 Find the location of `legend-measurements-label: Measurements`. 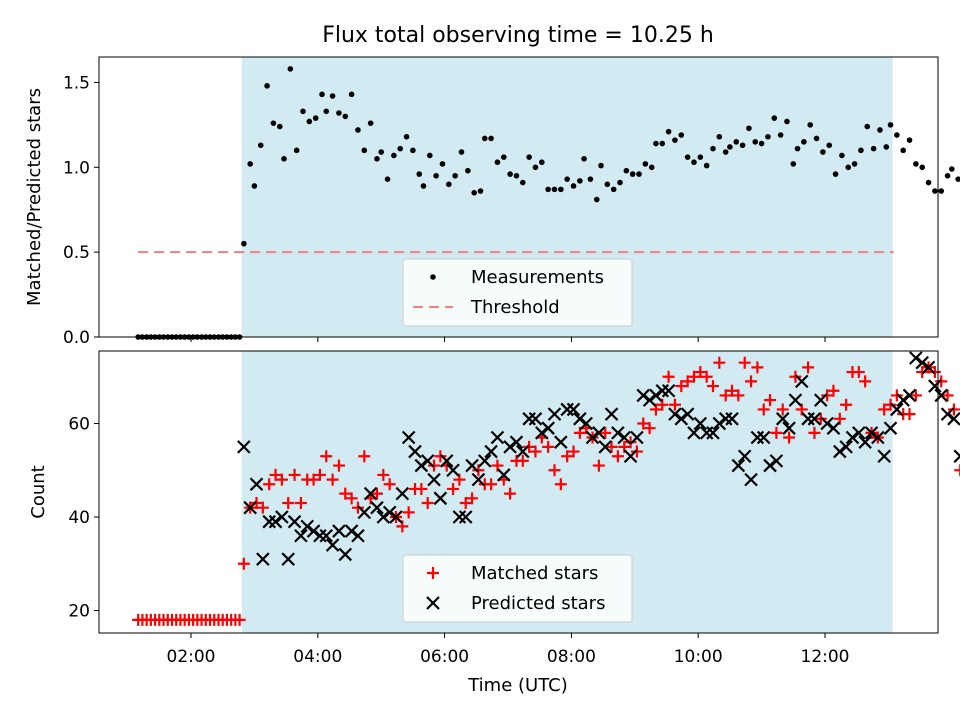

legend-measurements-label: Measurements is located at coordinates (537, 277).